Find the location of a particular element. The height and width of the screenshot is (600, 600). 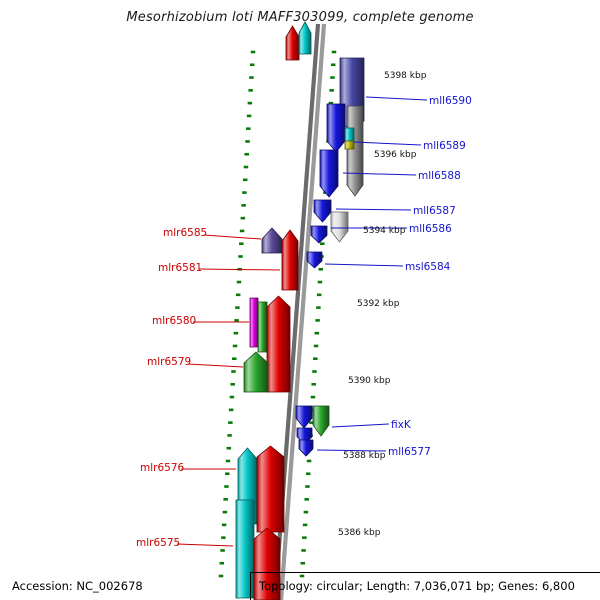

gene-label-mll6590: mll6590 is located at coordinates (450, 101).